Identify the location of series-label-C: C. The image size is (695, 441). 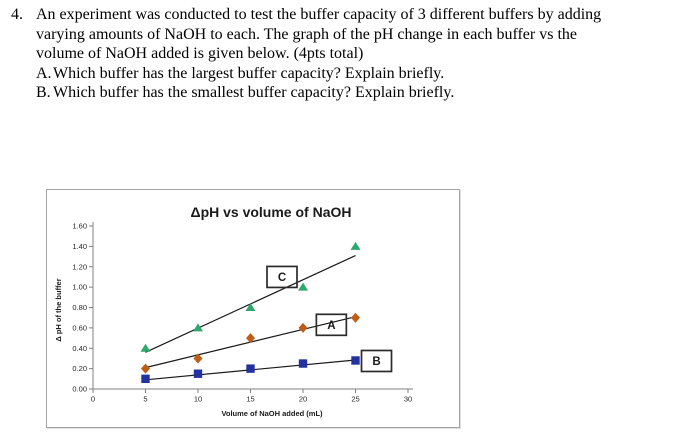
(282, 278).